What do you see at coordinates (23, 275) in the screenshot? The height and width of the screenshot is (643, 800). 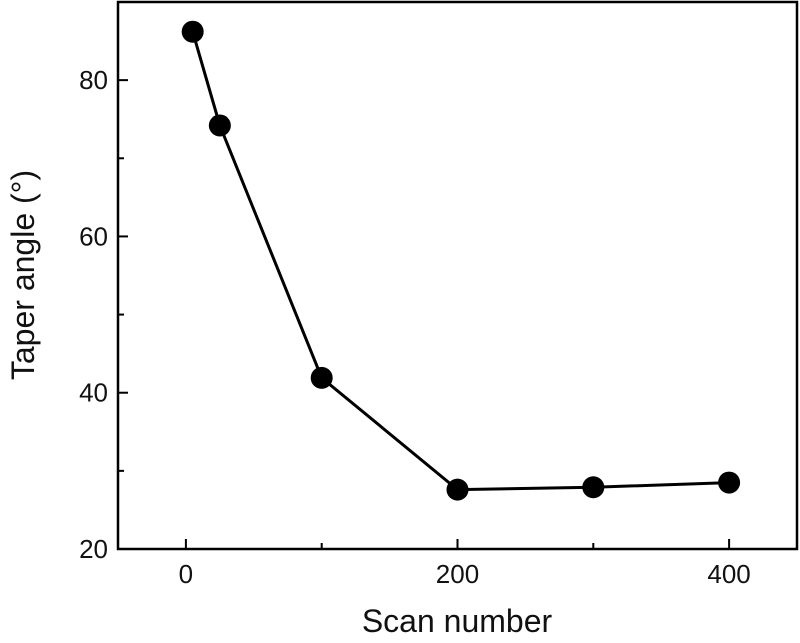 I see `y-axis-title: Taper angle (°)` at bounding box center [23, 275].